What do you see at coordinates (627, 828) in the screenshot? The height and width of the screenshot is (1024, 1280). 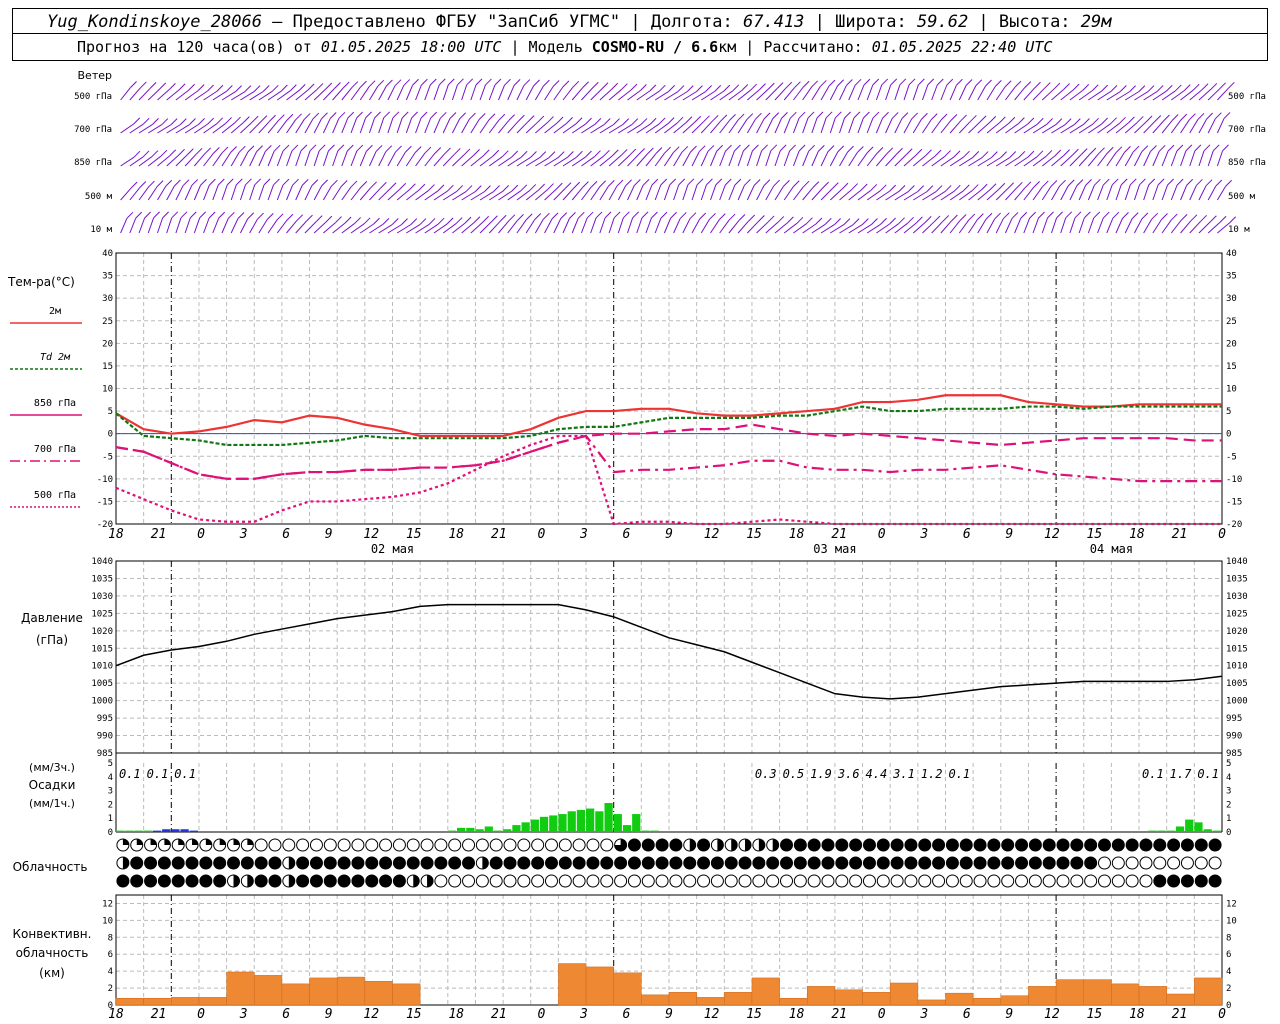 I see `precip-bar` at bounding box center [627, 828].